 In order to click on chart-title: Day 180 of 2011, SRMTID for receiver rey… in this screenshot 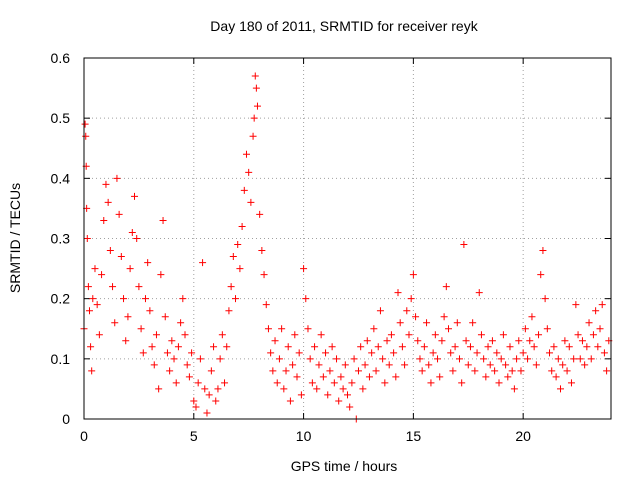, I will do `click(344, 26)`.